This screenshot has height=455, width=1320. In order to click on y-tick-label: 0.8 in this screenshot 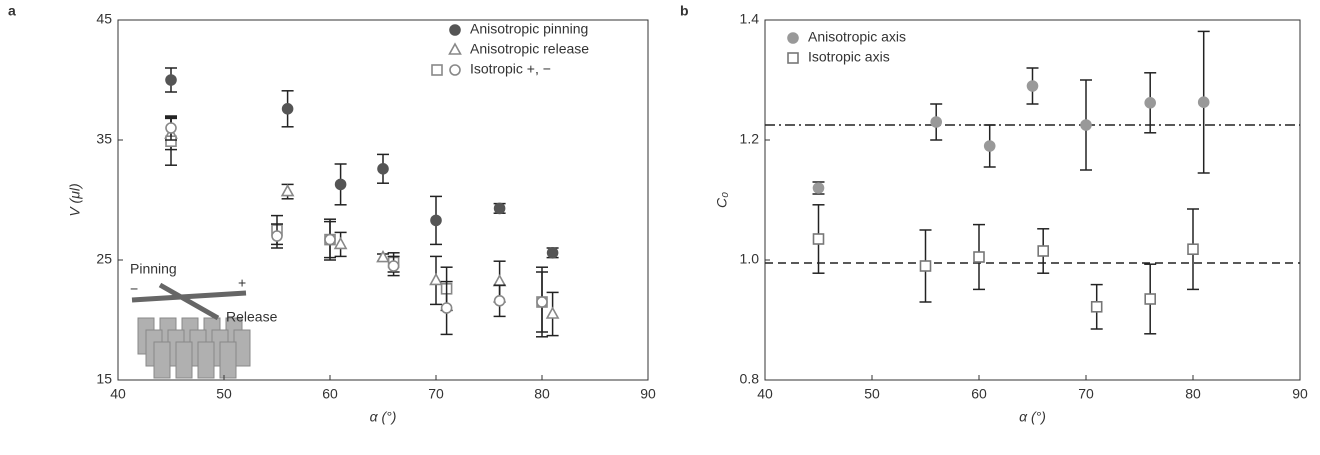, I will do `click(750, 379)`.